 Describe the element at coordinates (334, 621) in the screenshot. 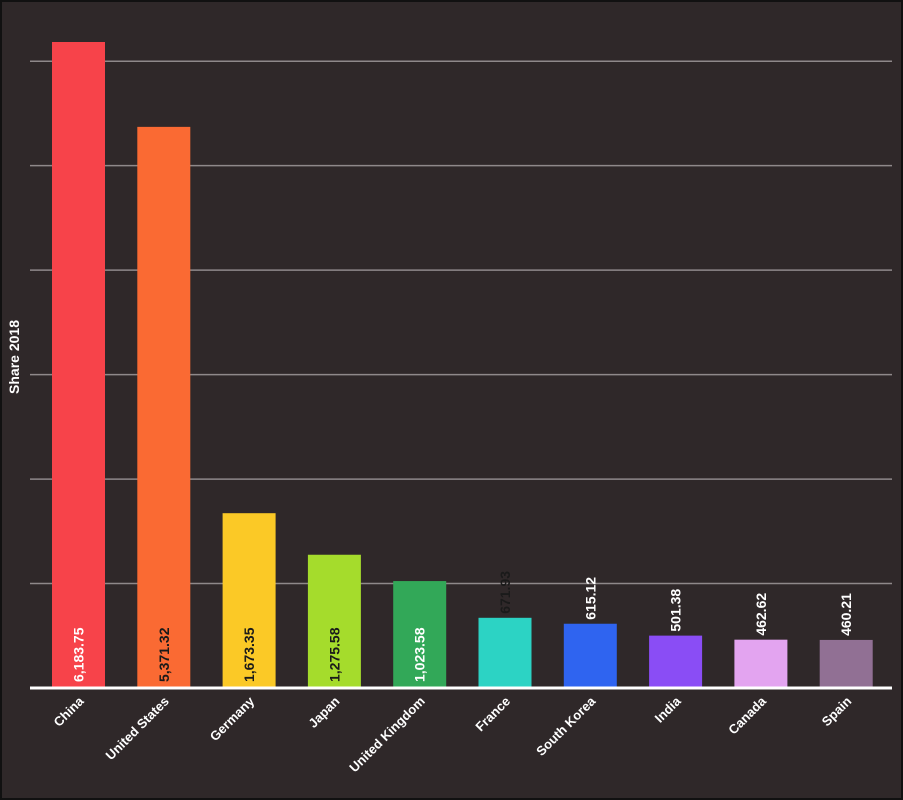

I see `bar-japan` at that location.